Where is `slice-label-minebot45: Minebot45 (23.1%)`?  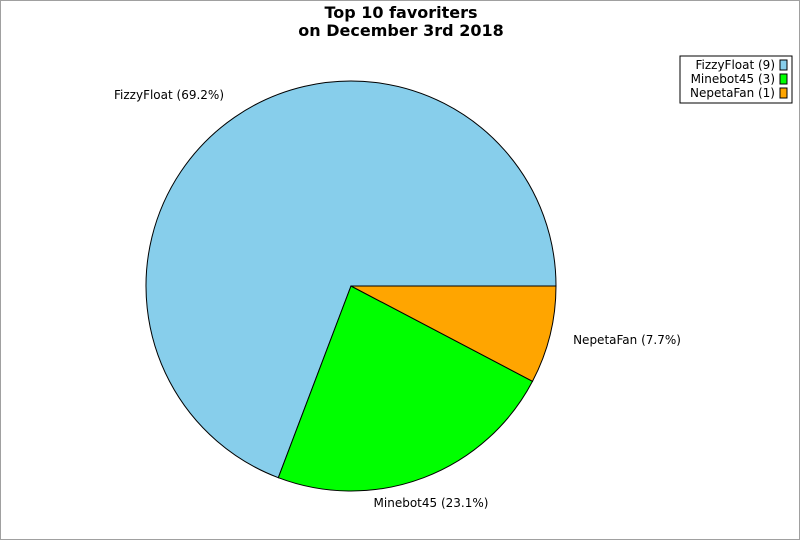 slice-label-minebot45: Minebot45 (23.1%) is located at coordinates (431, 503).